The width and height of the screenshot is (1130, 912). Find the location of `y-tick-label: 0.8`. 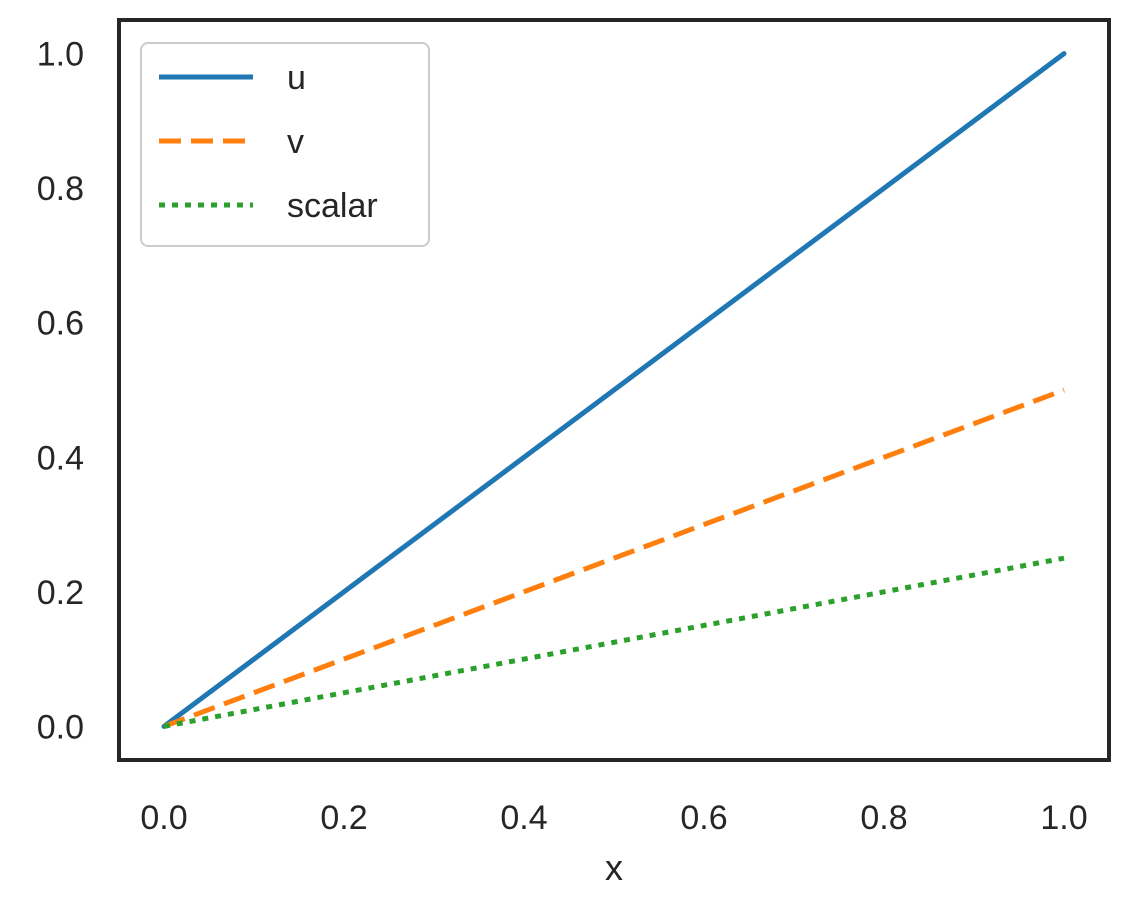

y-tick-label: 0.8 is located at coordinates (60, 189).